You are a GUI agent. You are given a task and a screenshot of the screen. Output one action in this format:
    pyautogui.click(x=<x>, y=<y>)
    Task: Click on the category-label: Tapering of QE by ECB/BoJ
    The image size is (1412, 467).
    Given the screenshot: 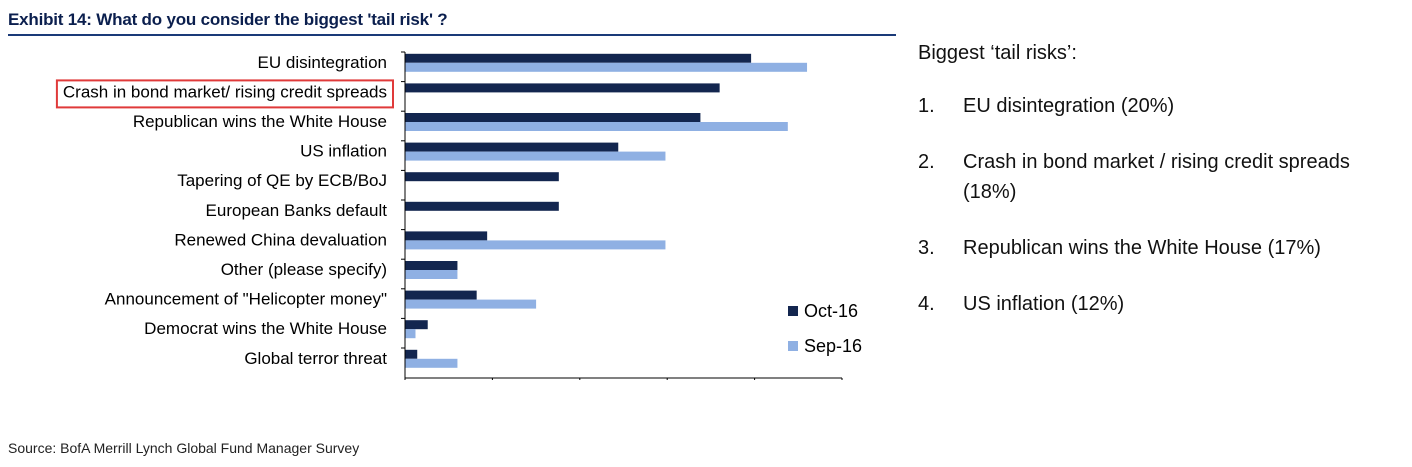 What is the action you would take?
    pyautogui.click(x=282, y=180)
    